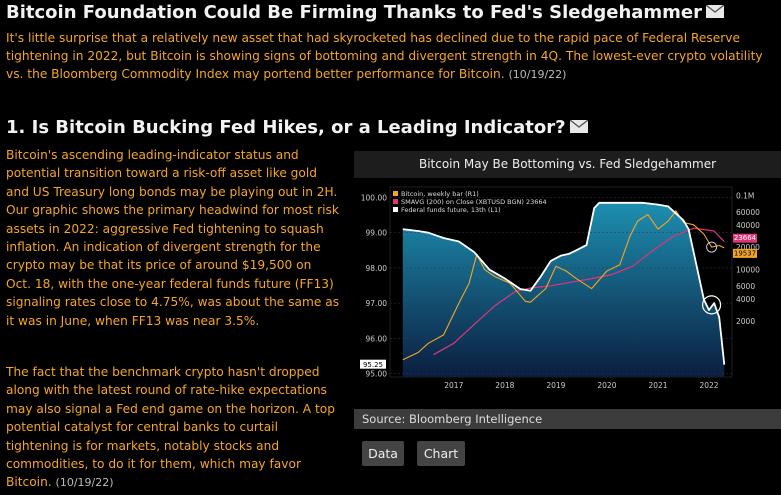 The height and width of the screenshot is (495, 781). Describe the element at coordinates (377, 233) in the screenshot. I see `left-tick-label: 99.00` at that location.